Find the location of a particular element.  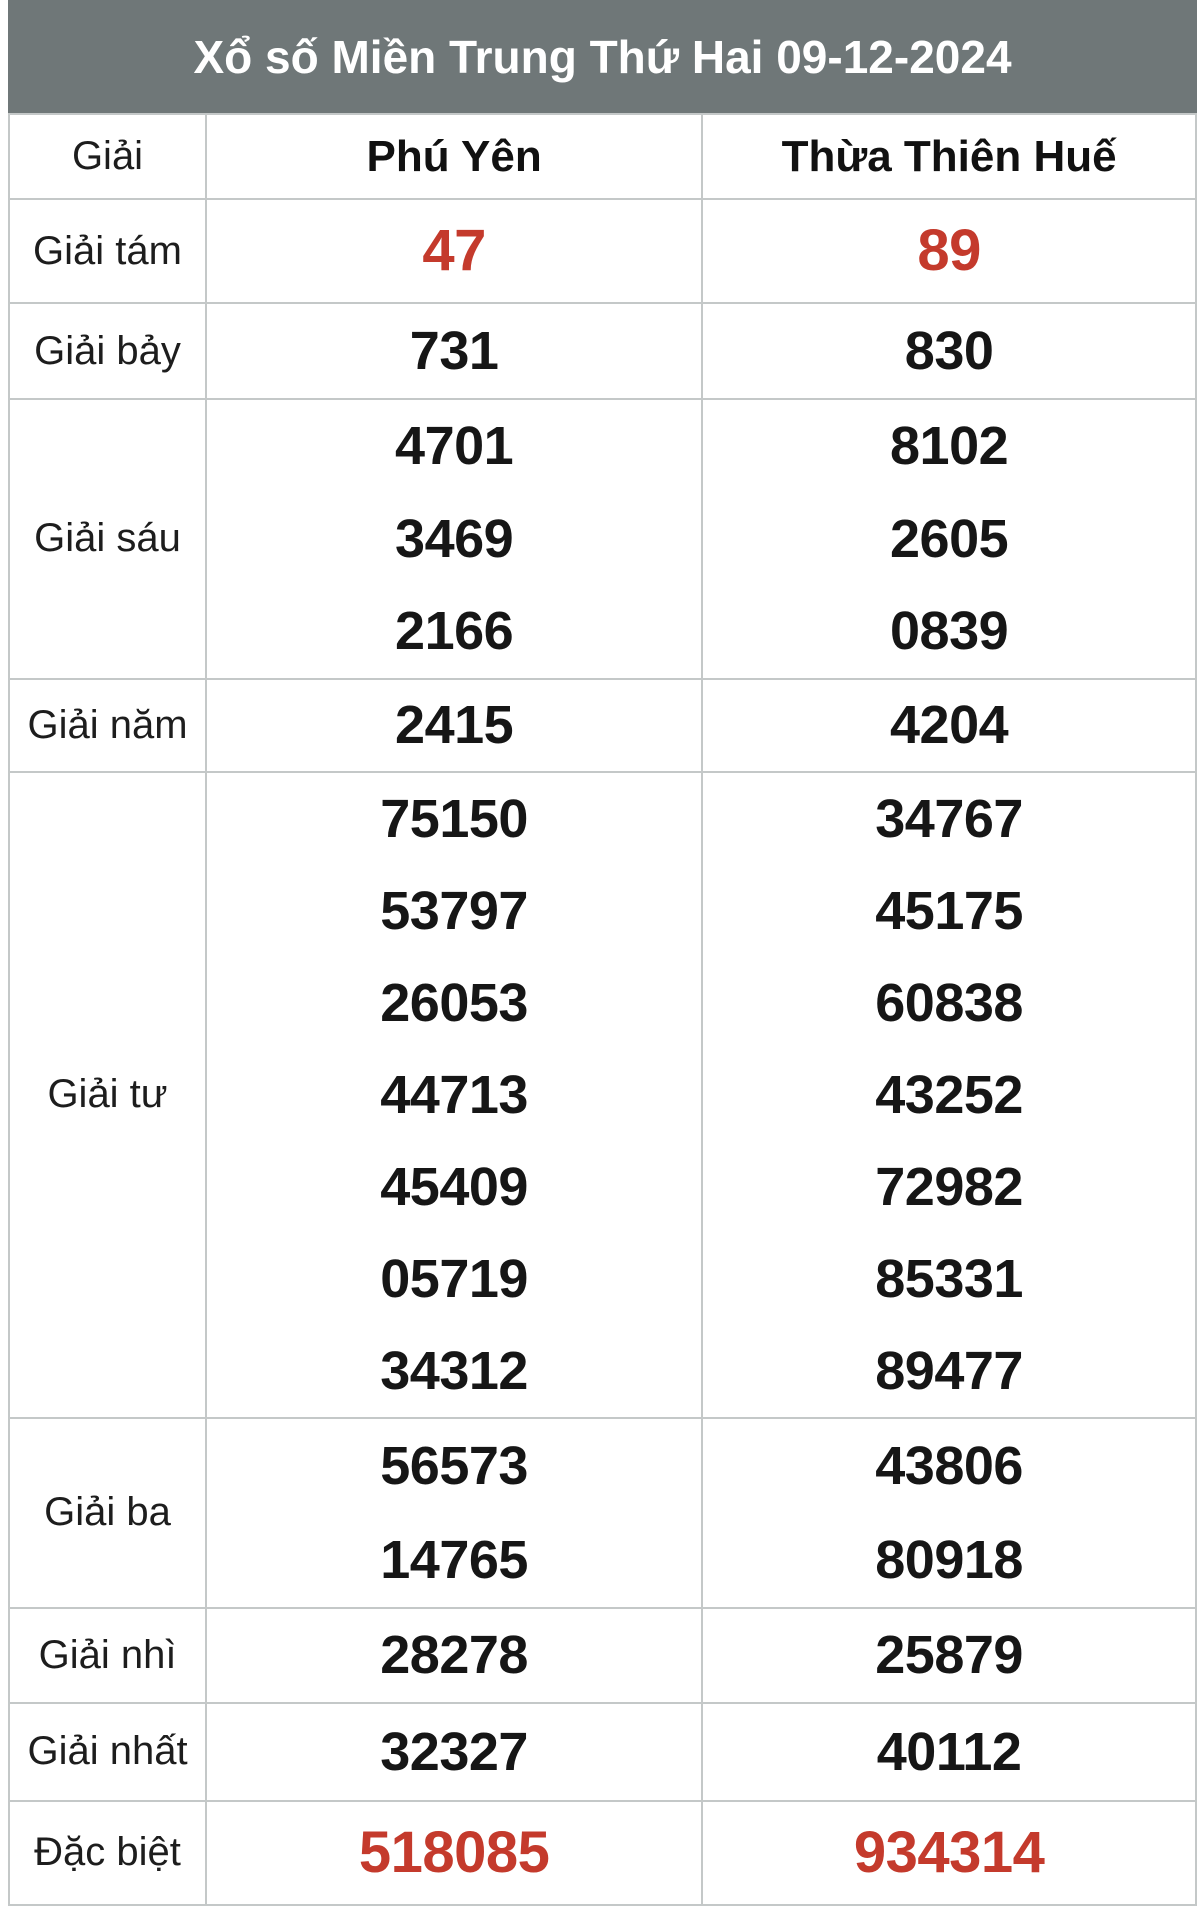

prize-number: 43252 is located at coordinates (949, 1094).